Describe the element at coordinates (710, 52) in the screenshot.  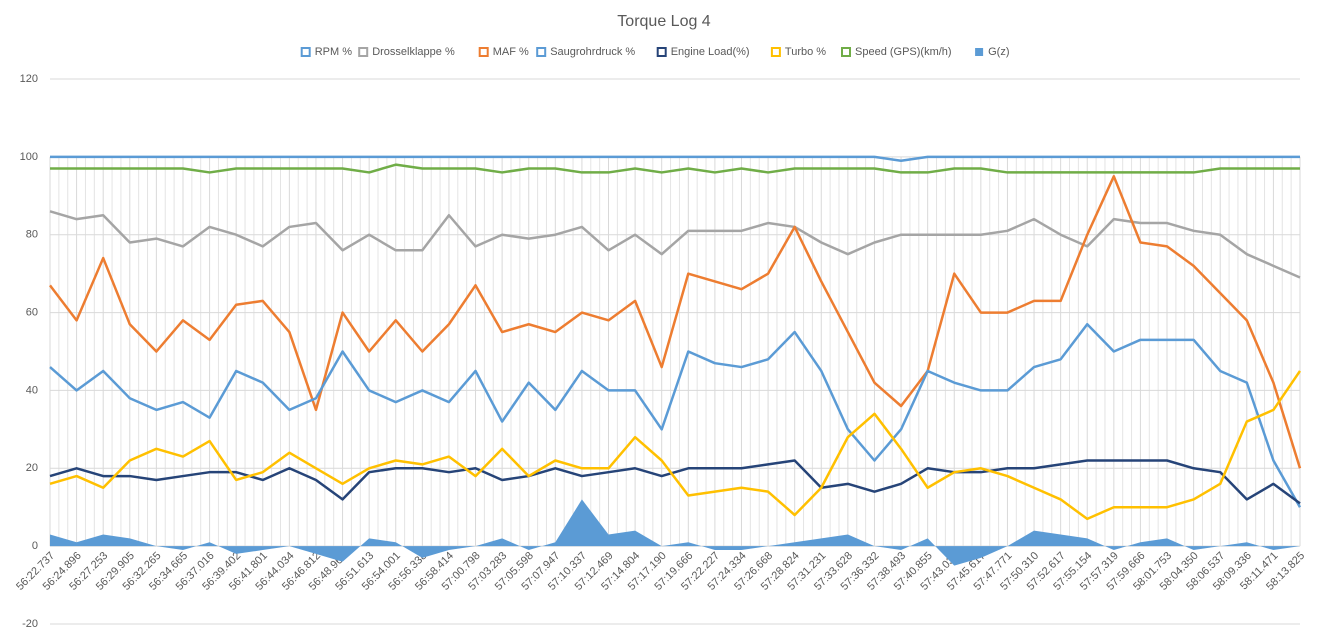
I see `legend-label: Engine Load(%)` at that location.